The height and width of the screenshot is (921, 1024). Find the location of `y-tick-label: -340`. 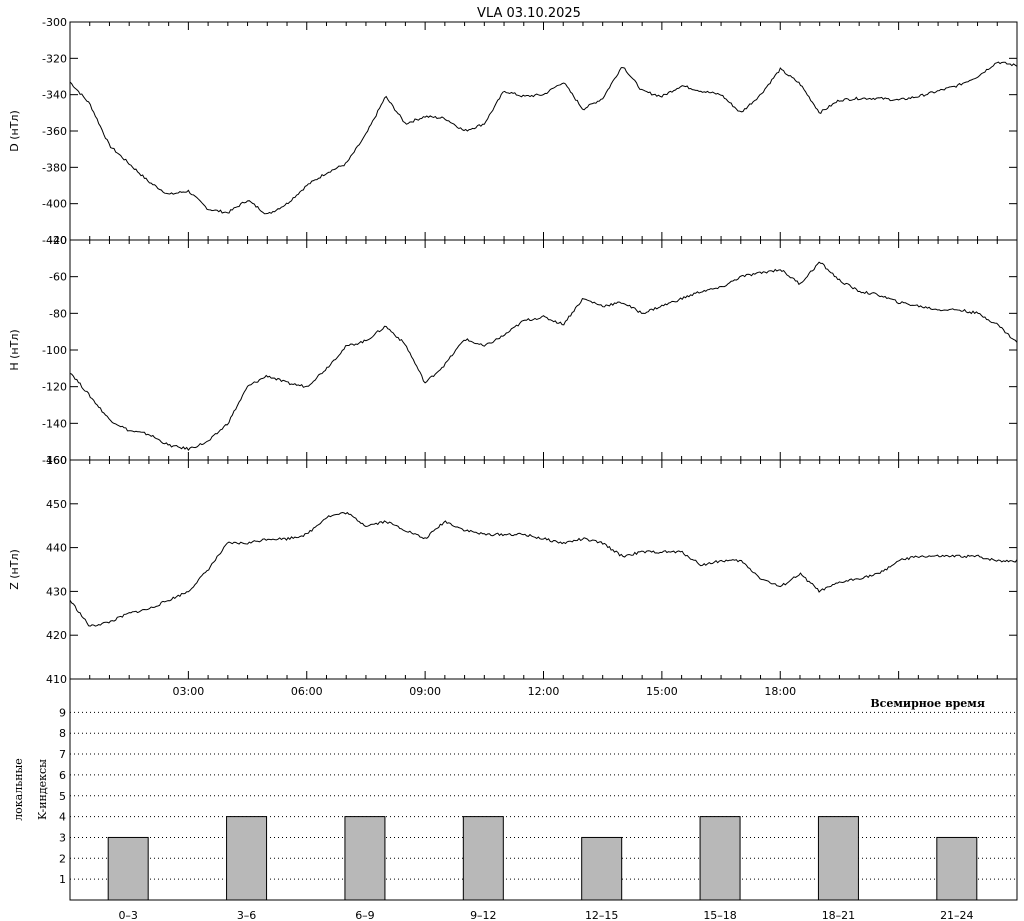

y-tick-label: -340 is located at coordinates (54, 95).